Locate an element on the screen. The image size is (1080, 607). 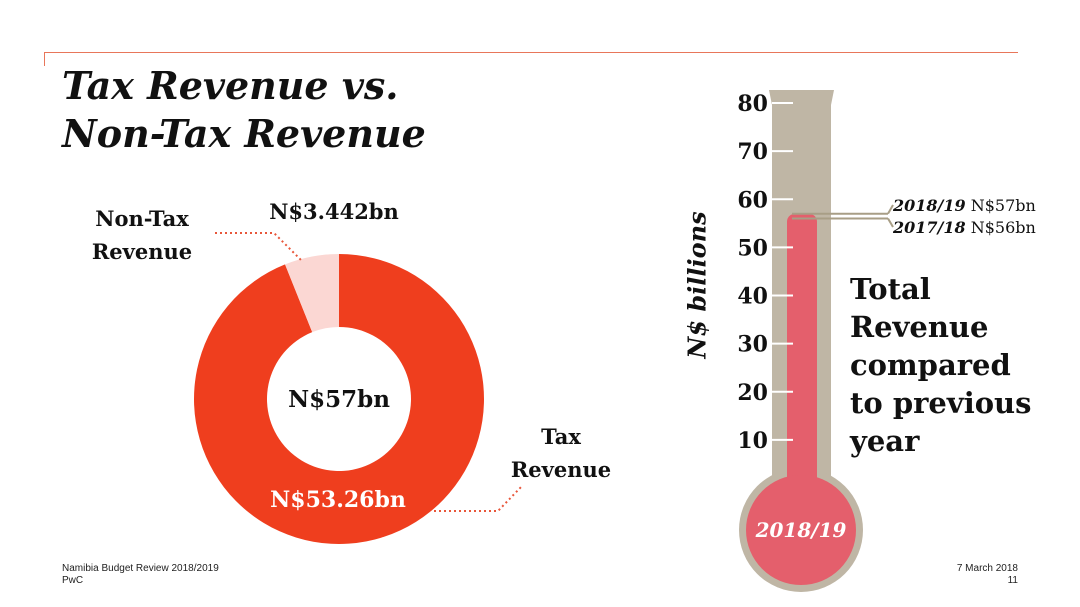
page-title: Tax Revenue vs. Non-Tax Revenue is located at coordinates (244, 110).